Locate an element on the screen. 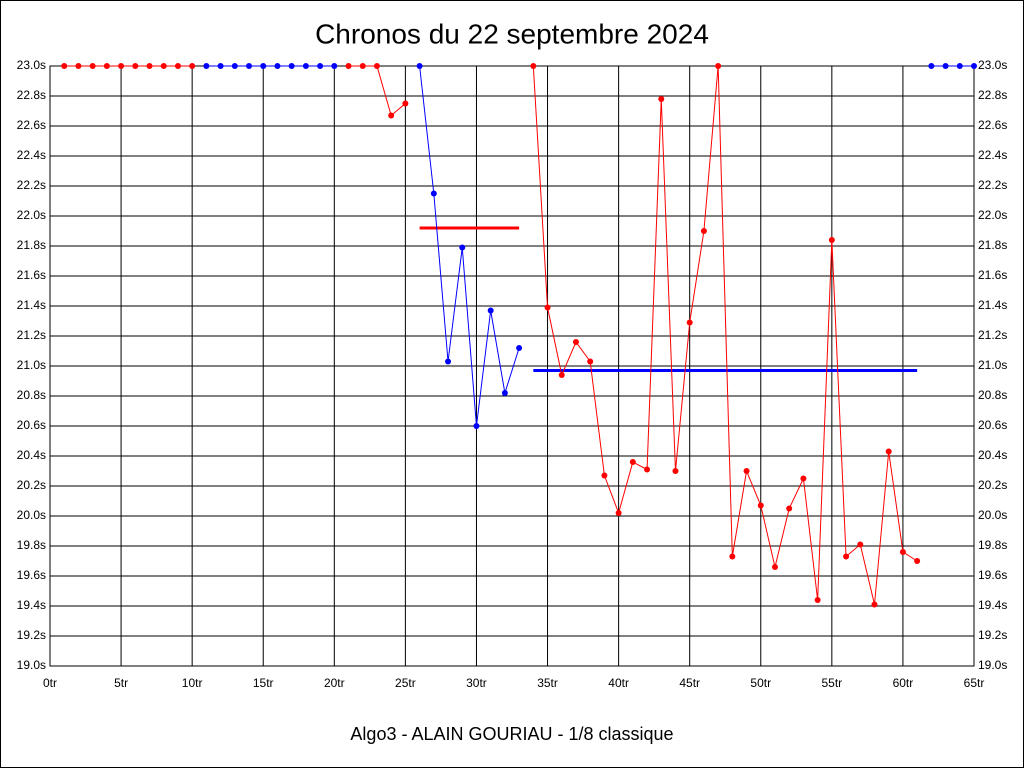  y2-tick-label: 19.0s is located at coordinates (992, 665).